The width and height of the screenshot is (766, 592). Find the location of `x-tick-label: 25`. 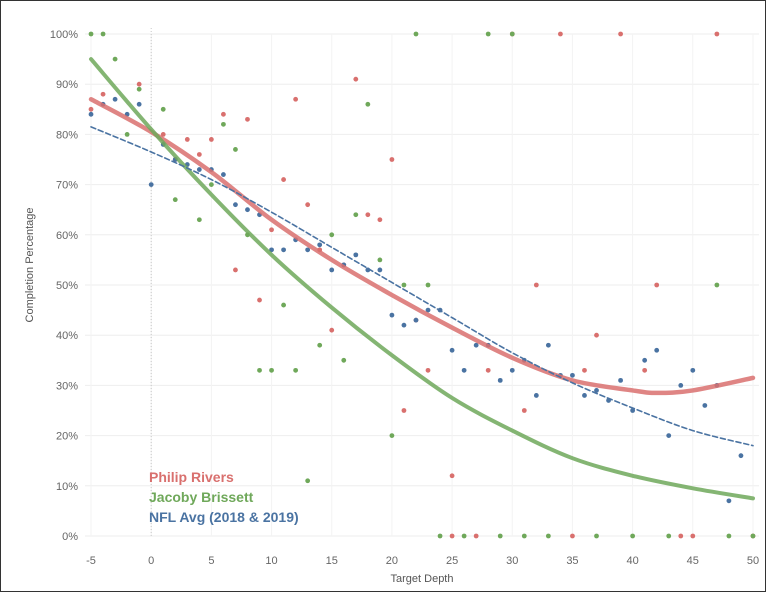

x-tick-label: 25 is located at coordinates (452, 561).